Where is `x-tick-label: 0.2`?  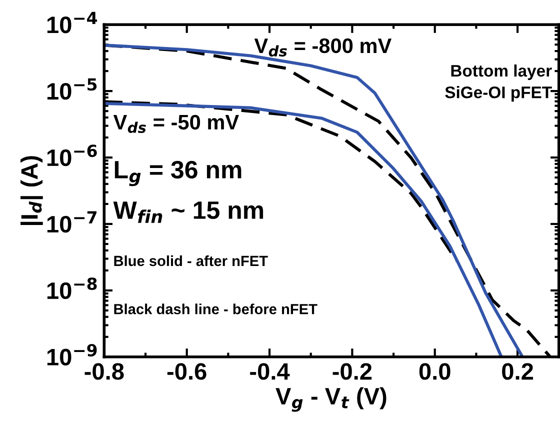 x-tick-label: 0.2 is located at coordinates (518, 371).